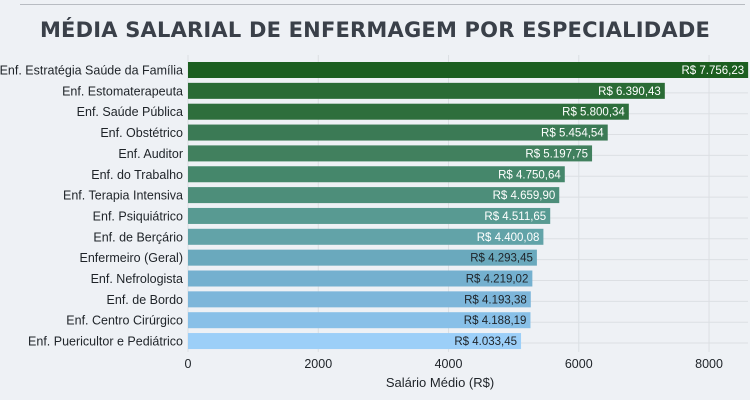 This screenshot has height=400, width=750. I want to click on value-label: R$ 4.219,02, so click(497, 280).